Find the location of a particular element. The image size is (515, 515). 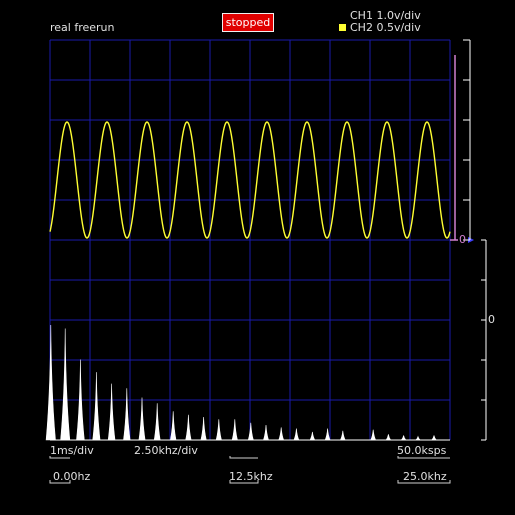

frequency-axis-brackets is located at coordinates (250, 470).